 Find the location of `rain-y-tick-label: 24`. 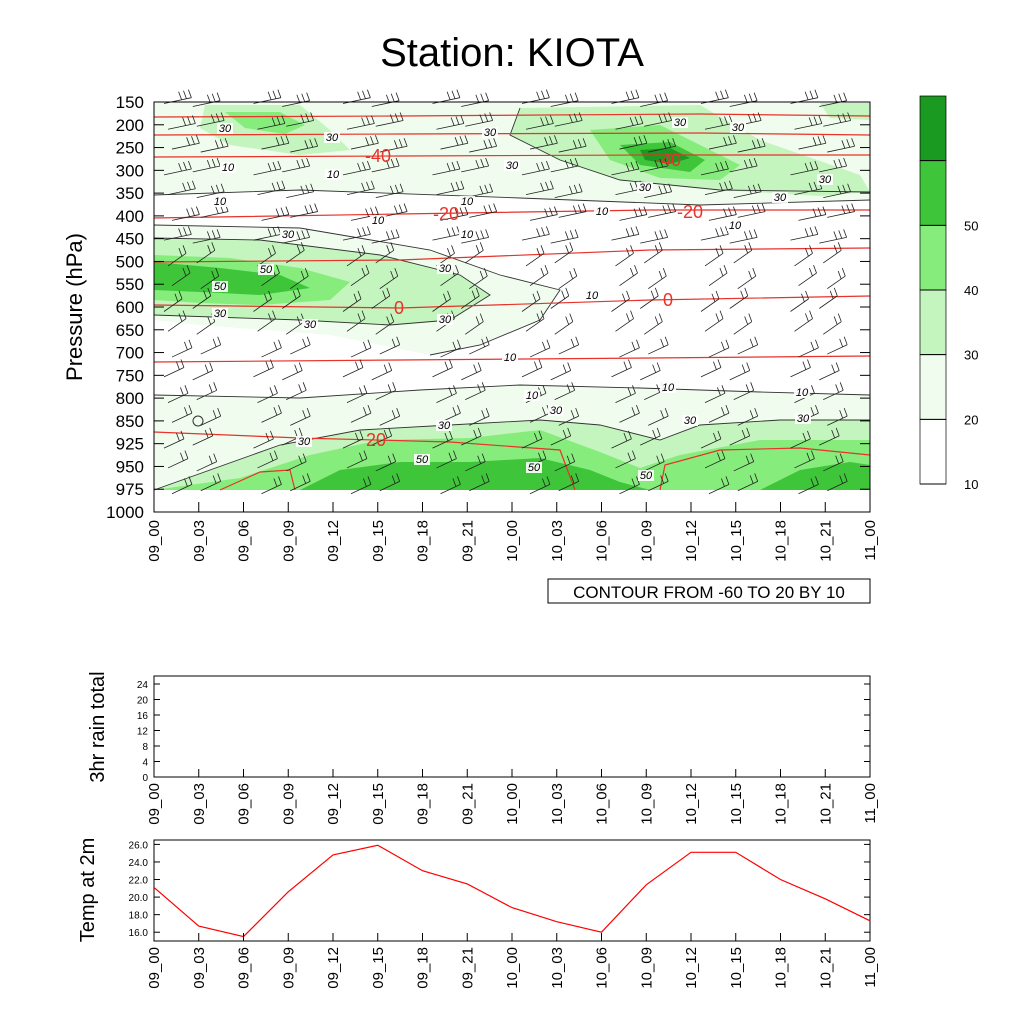

rain-y-tick-label: 24 is located at coordinates (143, 685).